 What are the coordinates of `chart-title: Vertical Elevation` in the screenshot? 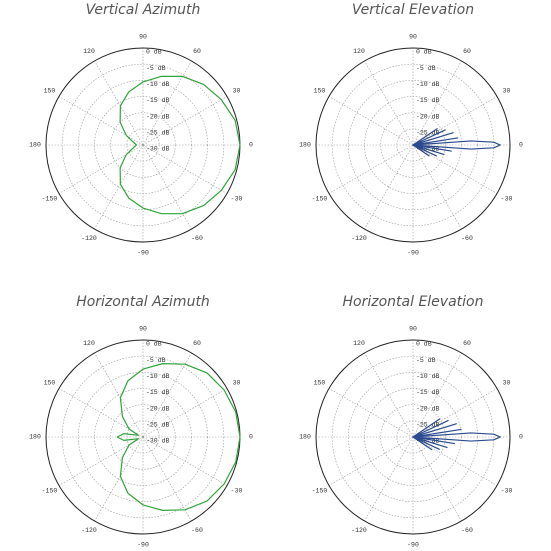 It's located at (413, 10).